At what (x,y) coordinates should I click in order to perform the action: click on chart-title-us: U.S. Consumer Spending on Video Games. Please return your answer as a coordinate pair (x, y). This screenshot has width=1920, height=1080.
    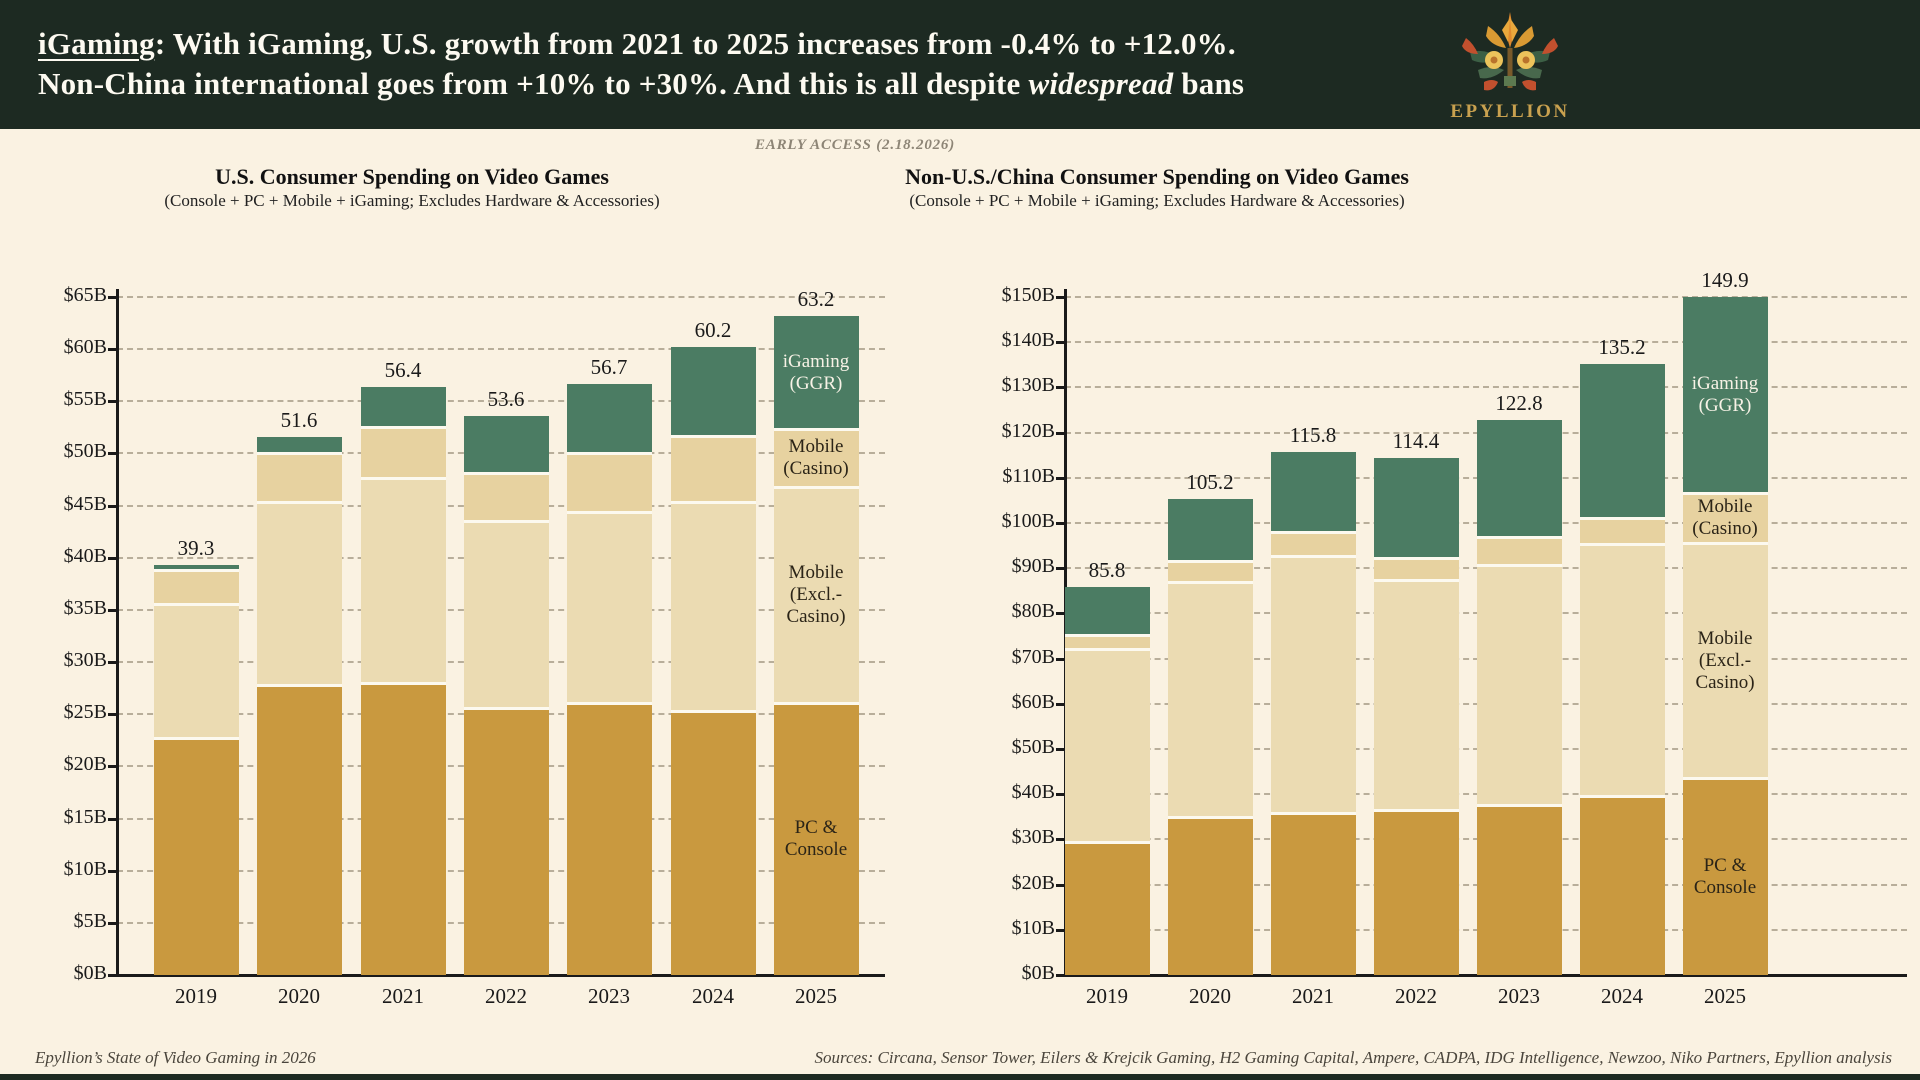
    Looking at the image, I should click on (412, 176).